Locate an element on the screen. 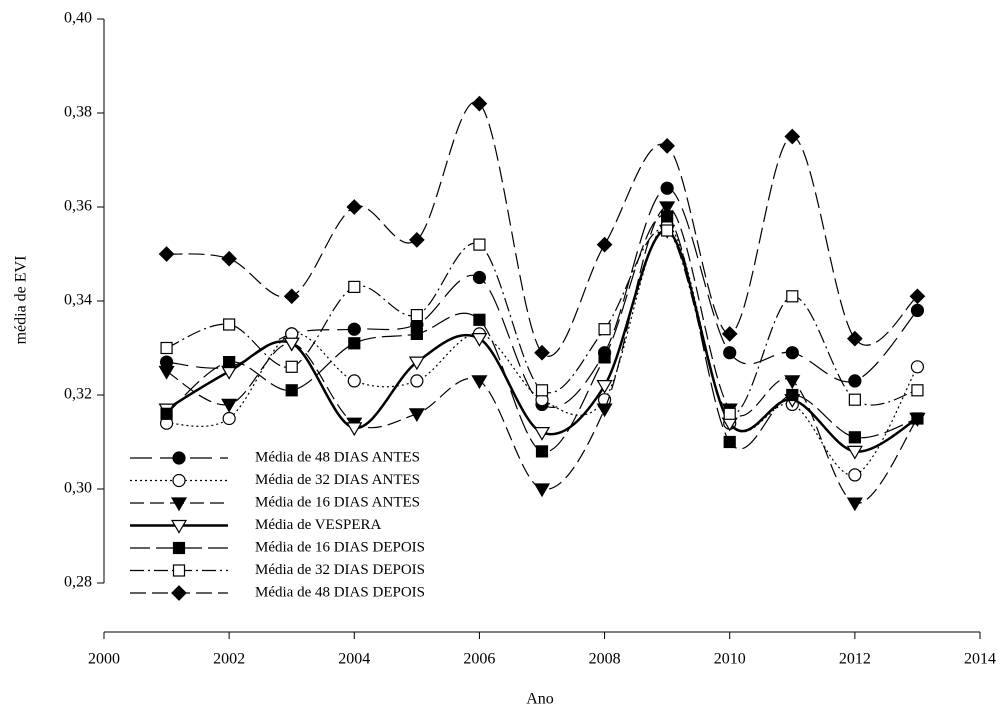 The height and width of the screenshot is (713, 1003). y-tick-label: 0,30 is located at coordinates (78, 488).